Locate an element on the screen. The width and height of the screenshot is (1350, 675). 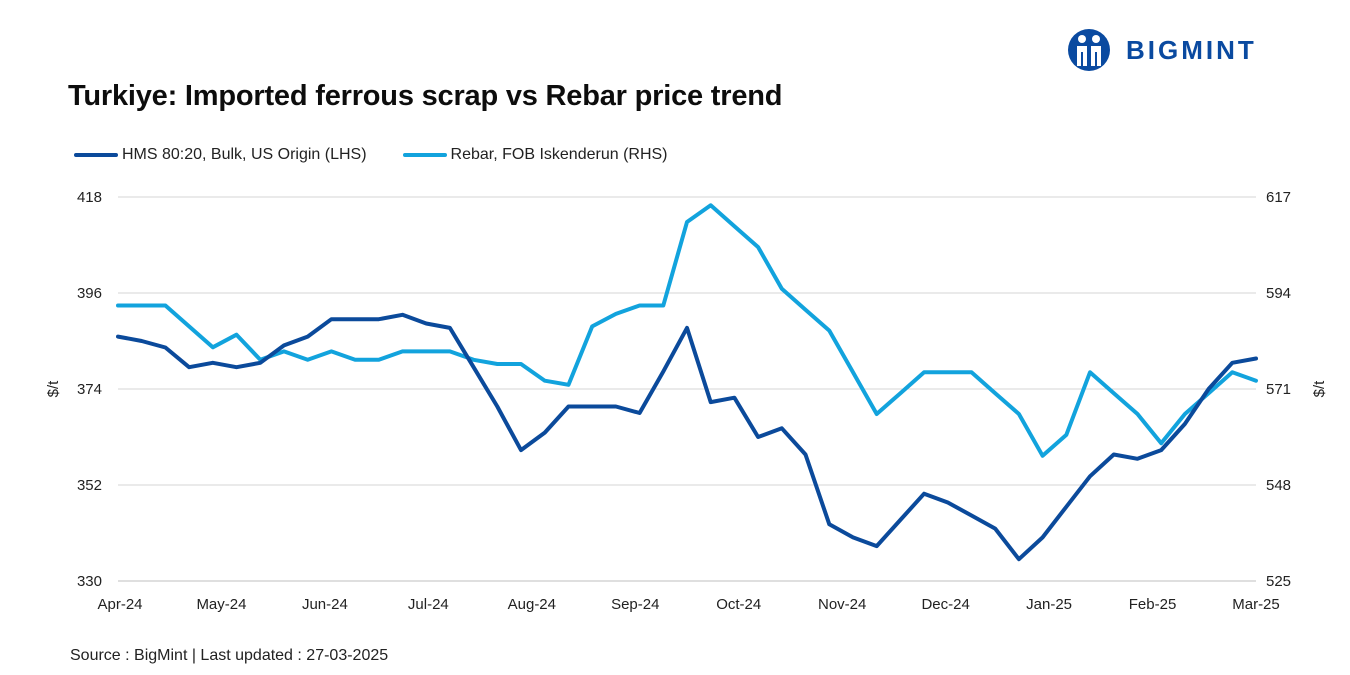
legend-item-hms: HMS 80:20, Bulk, US Origin (LHS) is located at coordinates (220, 155).